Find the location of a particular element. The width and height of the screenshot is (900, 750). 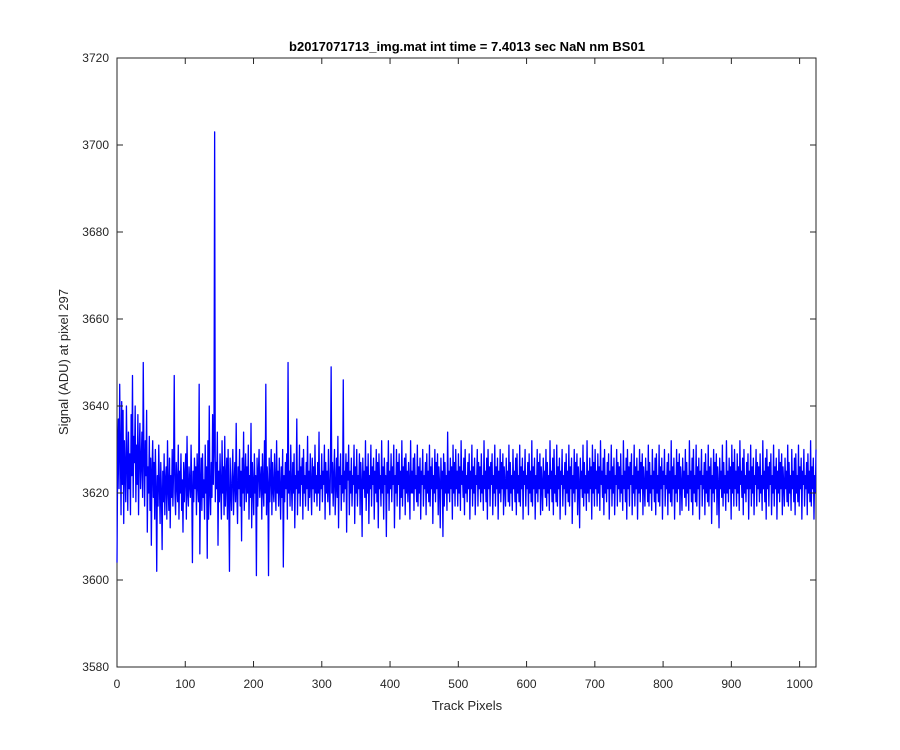

x-tick-label: 500 is located at coordinates (458, 684).